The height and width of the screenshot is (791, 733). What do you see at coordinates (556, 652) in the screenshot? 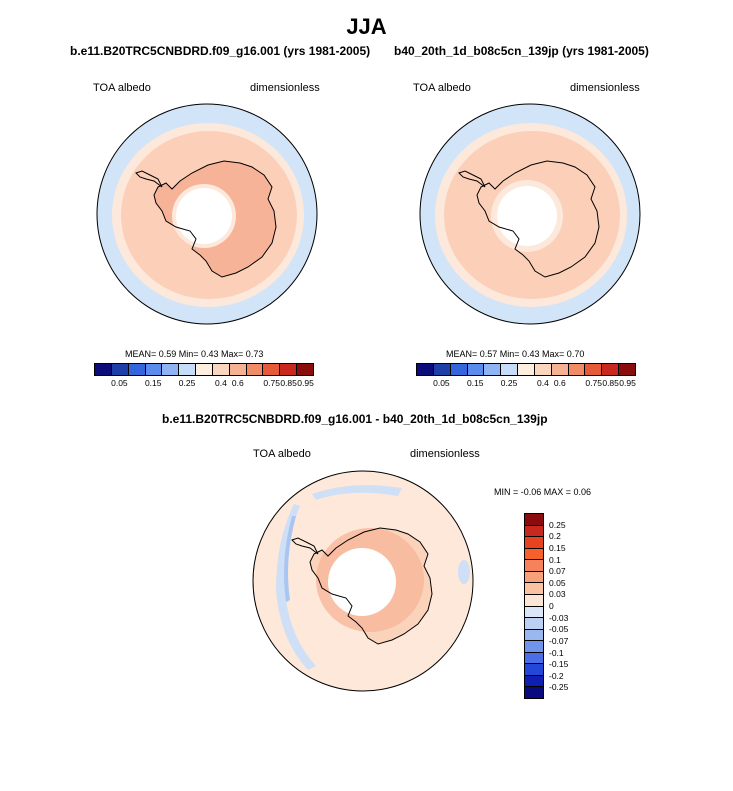
I see `colorbar-tick-label: -0.1` at bounding box center [556, 652].